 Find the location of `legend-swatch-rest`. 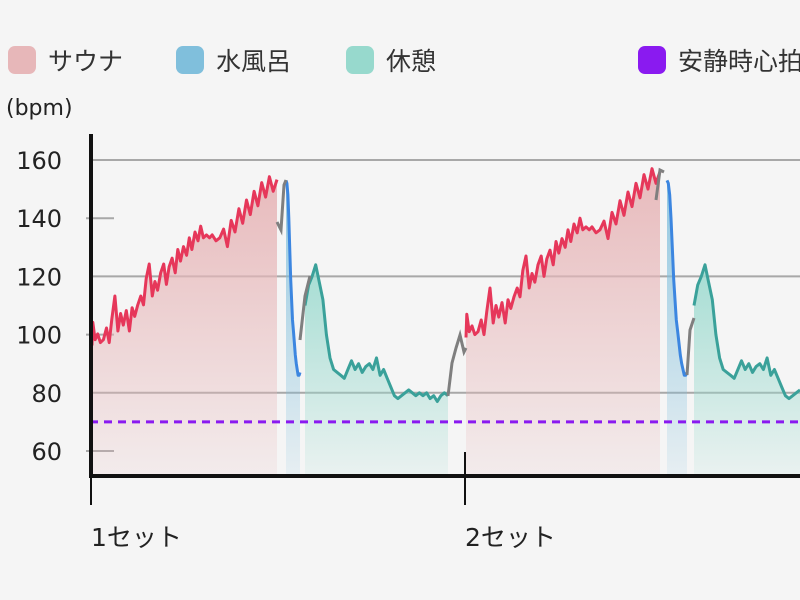

legend-swatch-rest is located at coordinates (360, 60).